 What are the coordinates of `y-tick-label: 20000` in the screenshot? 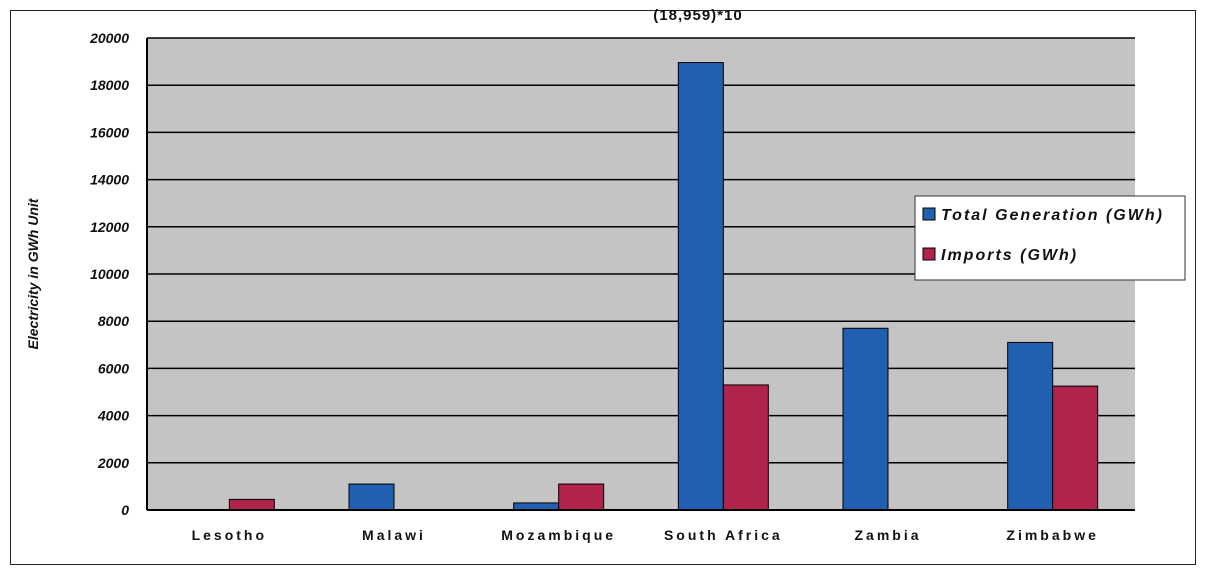 It's located at (109, 38).